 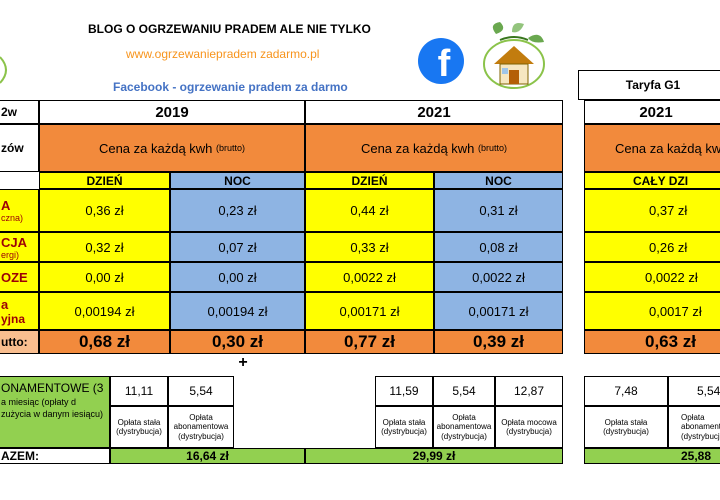 I want to click on fee-value: 11,11, so click(x=139, y=391).